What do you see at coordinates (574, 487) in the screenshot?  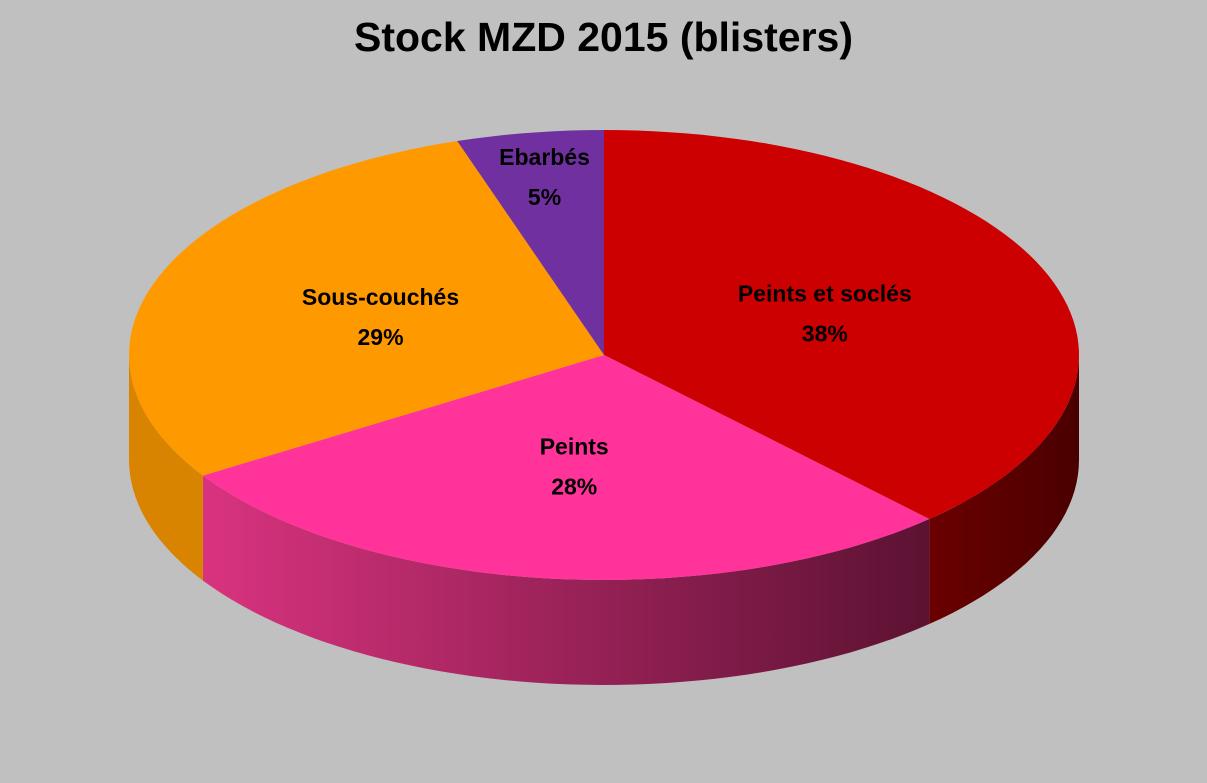 I see `slice-value-peints: 28%` at bounding box center [574, 487].